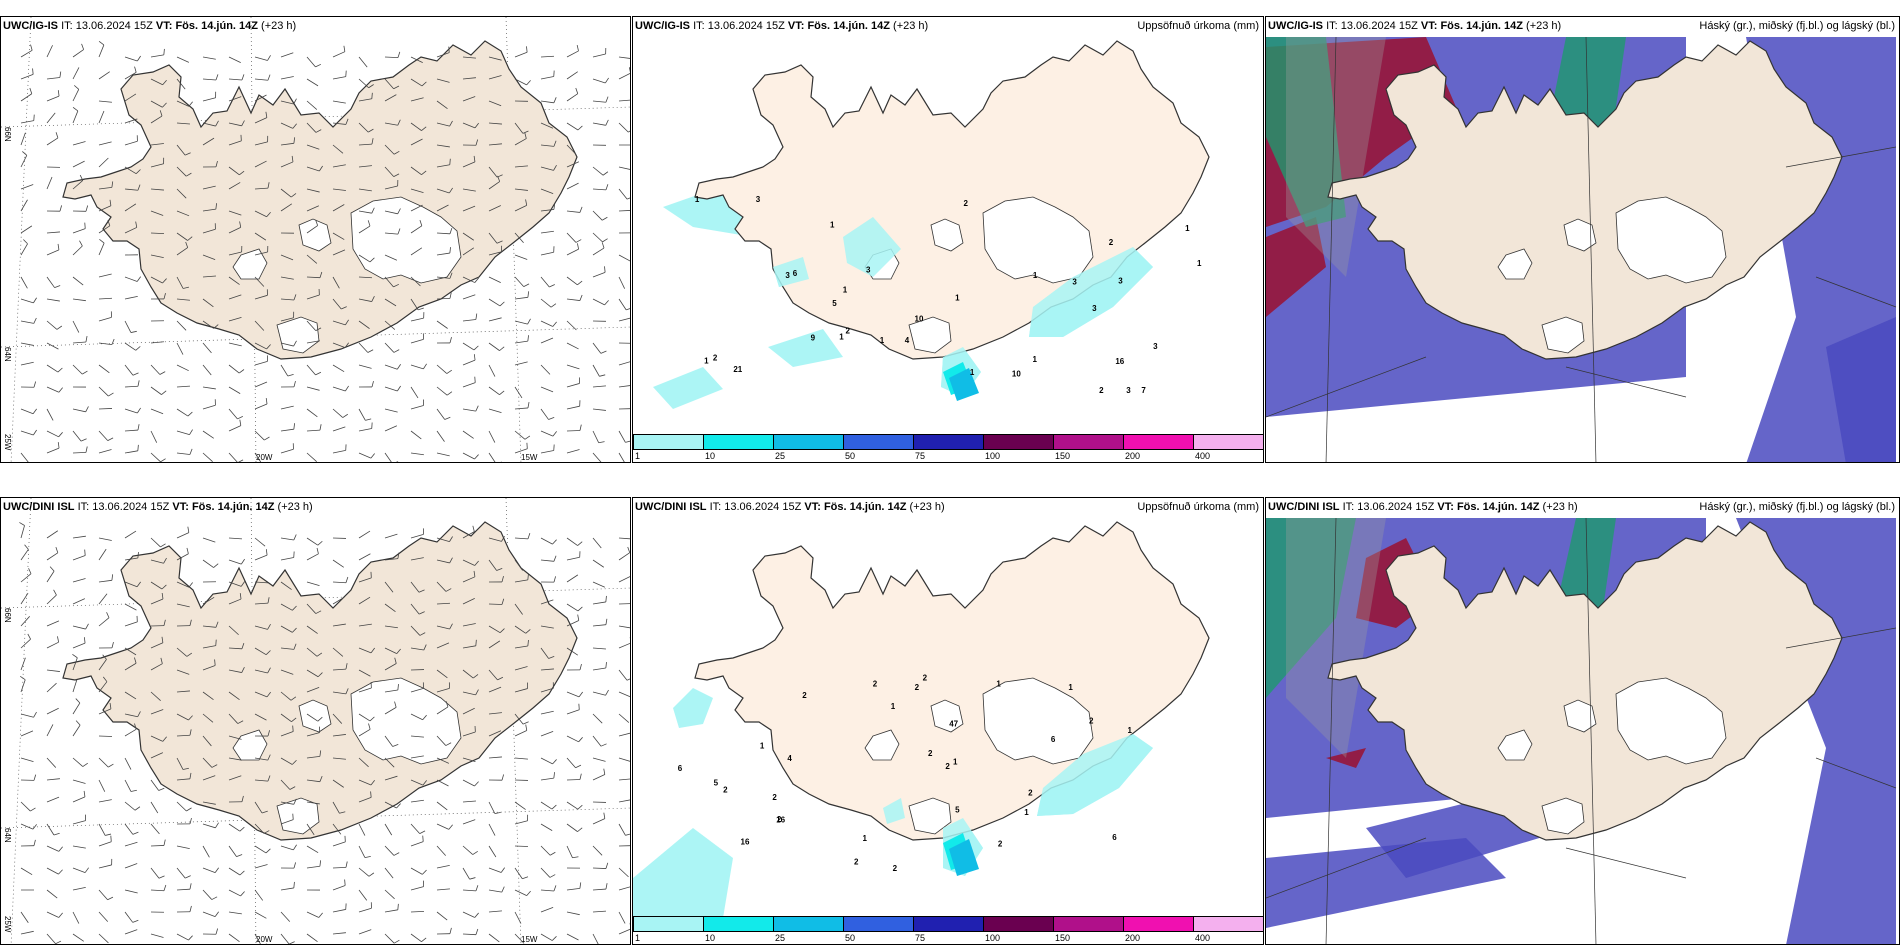 The image size is (1900, 950). Describe the element at coordinates (710, 938) in the screenshot. I see `colorbar-label: 10` at that location.